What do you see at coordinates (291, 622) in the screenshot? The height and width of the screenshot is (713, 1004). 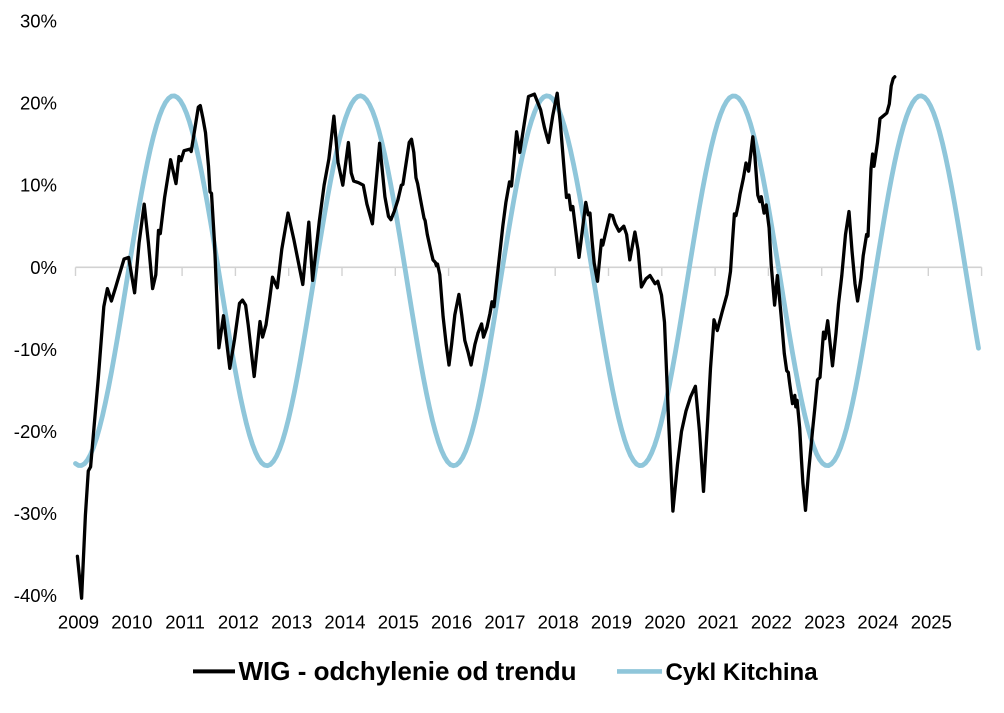 I see `svg-text: 2013` at bounding box center [291, 622].